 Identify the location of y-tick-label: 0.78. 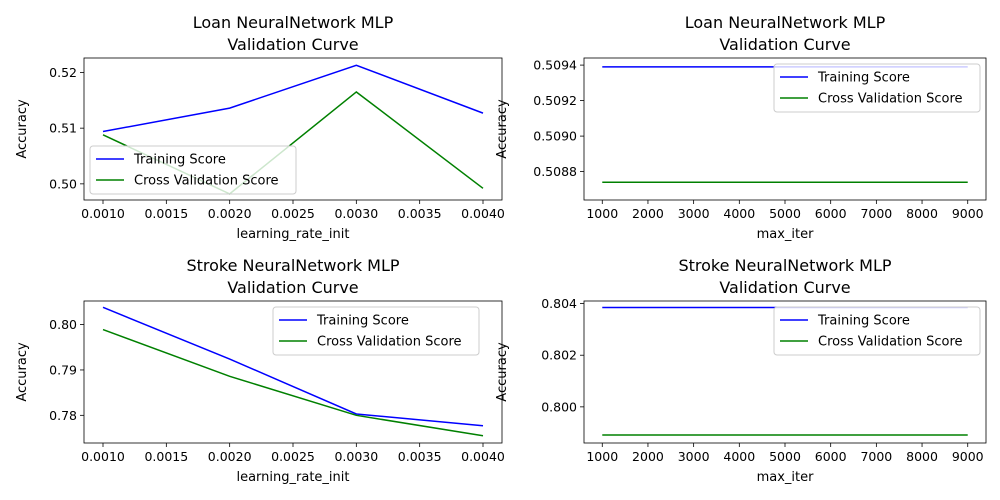
(63, 415).